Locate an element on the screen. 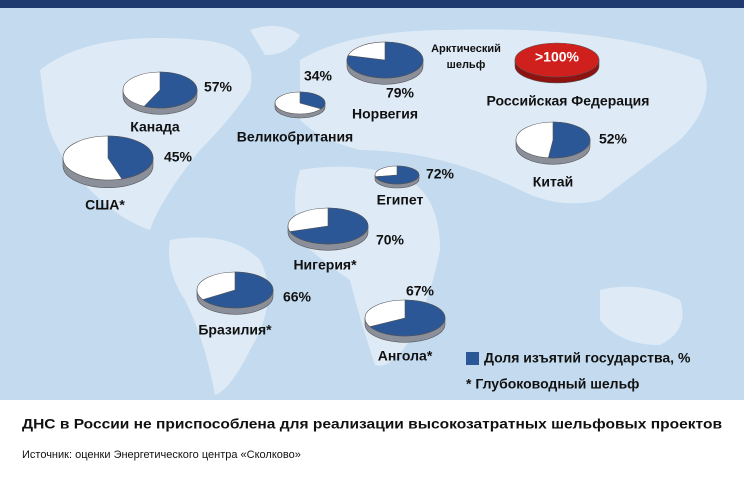 Image resolution: width=744 pixels, height=478 pixels. value-label: 79% is located at coordinates (400, 93).